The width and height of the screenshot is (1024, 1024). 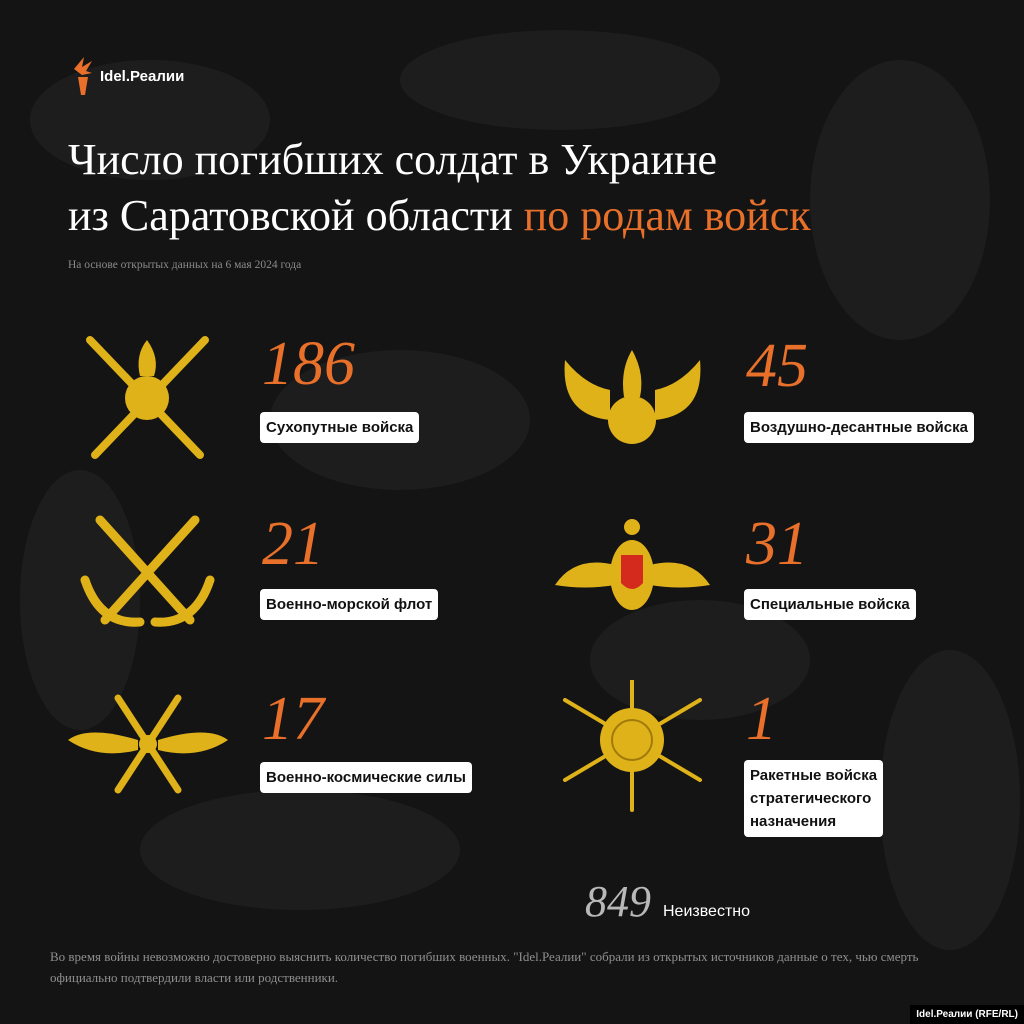 What do you see at coordinates (393, 159) in the screenshot?
I see `title-line-1: Число погибших солдат в Украине` at bounding box center [393, 159].